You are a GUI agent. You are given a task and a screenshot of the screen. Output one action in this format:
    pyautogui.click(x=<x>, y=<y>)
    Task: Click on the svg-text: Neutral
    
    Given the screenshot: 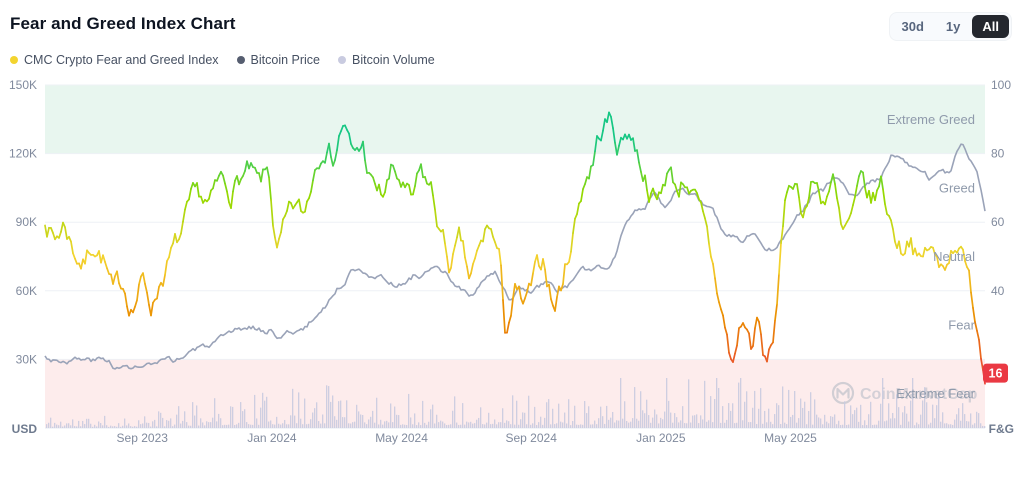 What is the action you would take?
    pyautogui.click(x=954, y=256)
    